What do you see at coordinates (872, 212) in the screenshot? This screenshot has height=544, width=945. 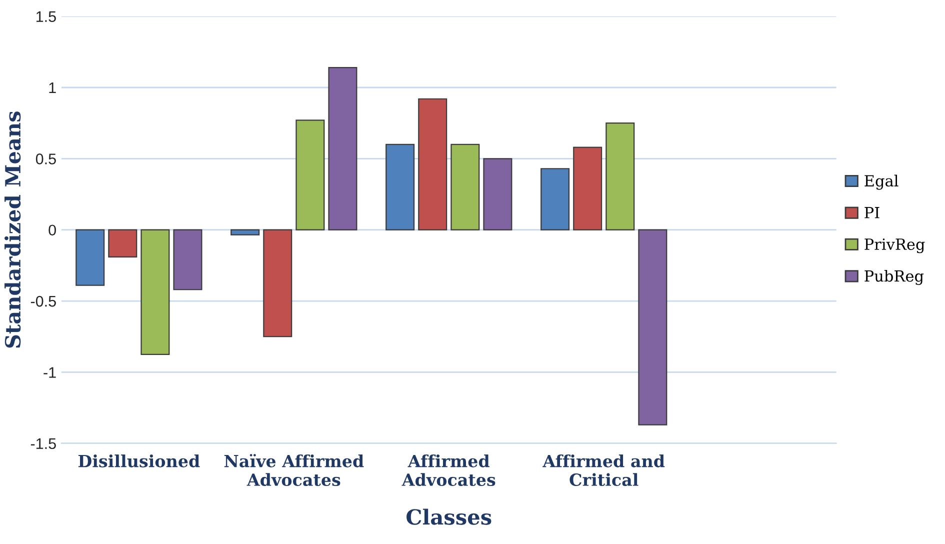 I see `legend-label: PI` at bounding box center [872, 212].